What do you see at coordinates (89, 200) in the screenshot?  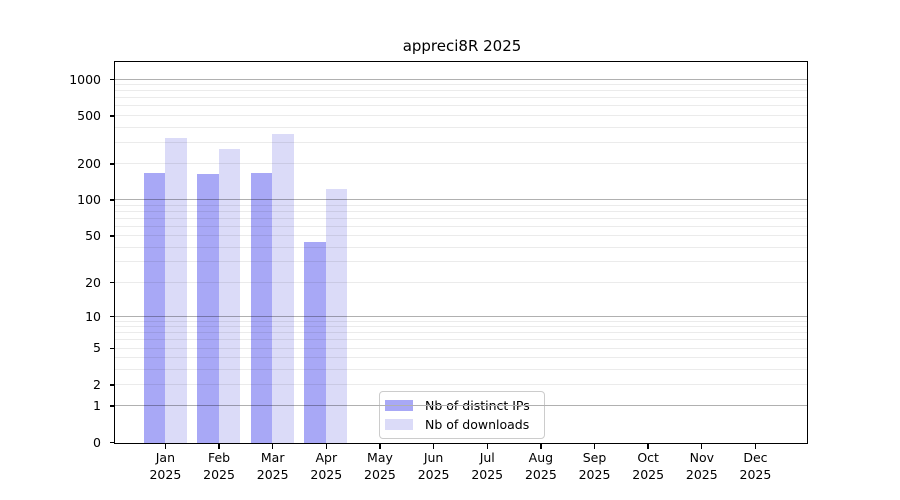 I see `y-tick-label: 100` at bounding box center [89, 200].